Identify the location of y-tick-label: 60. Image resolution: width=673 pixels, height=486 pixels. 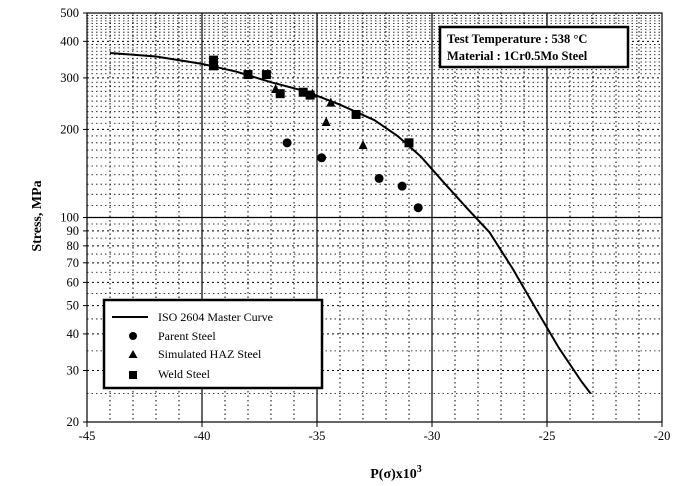
(73, 282).